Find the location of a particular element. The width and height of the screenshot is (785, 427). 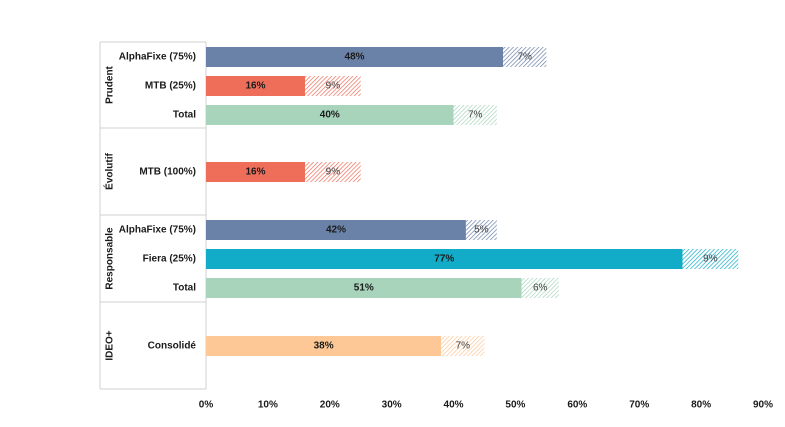

data-label: 51% is located at coordinates (364, 288).